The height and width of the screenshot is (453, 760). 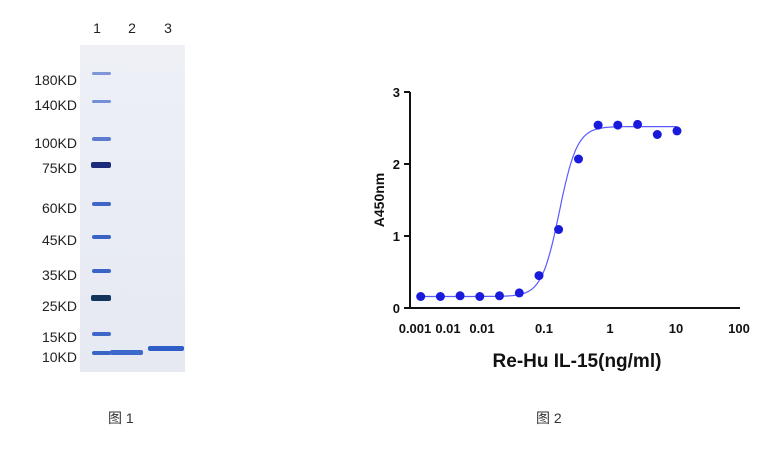 I want to click on x-tick-label: 100, so click(x=739, y=328).